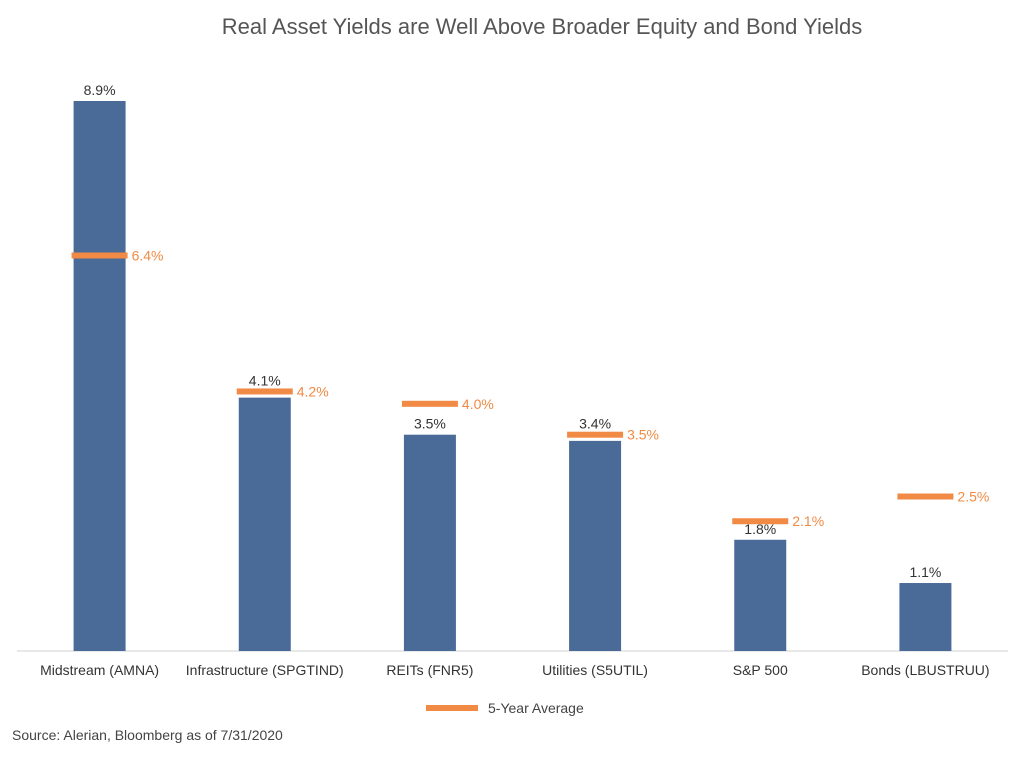 The image size is (1024, 759). Describe the element at coordinates (148, 255) in the screenshot. I see `average-value-label: 6.4%` at that location.